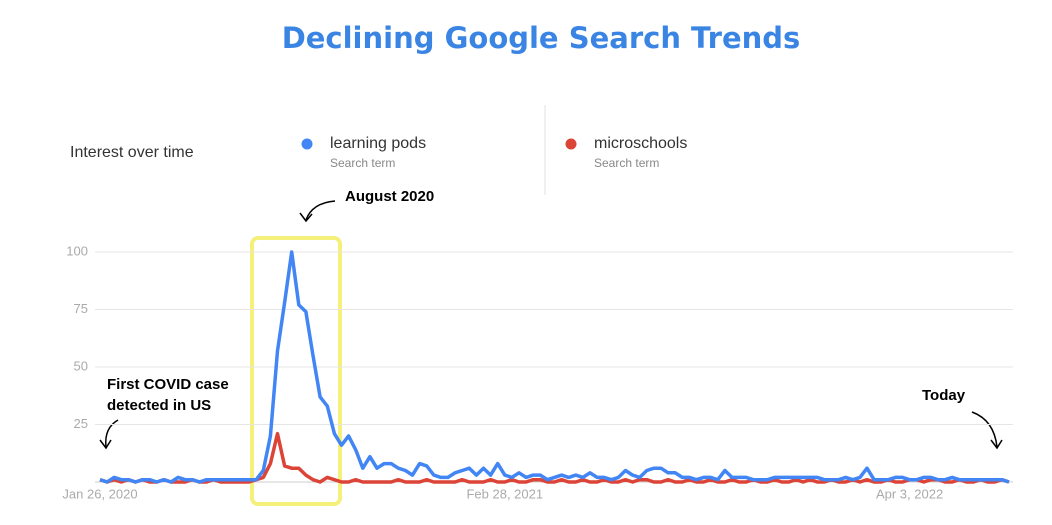 The height and width of the screenshot is (525, 1052). Describe the element at coordinates (389, 196) in the screenshot. I see `annotation: August 2020` at that location.